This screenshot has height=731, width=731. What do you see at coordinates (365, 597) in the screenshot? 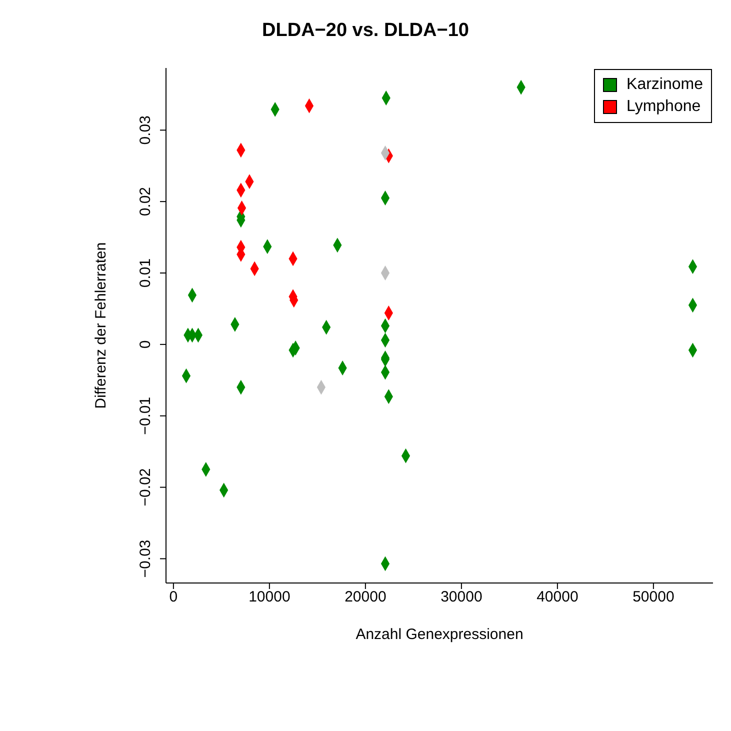
I see `x-tick-label: 20000` at bounding box center [365, 597].